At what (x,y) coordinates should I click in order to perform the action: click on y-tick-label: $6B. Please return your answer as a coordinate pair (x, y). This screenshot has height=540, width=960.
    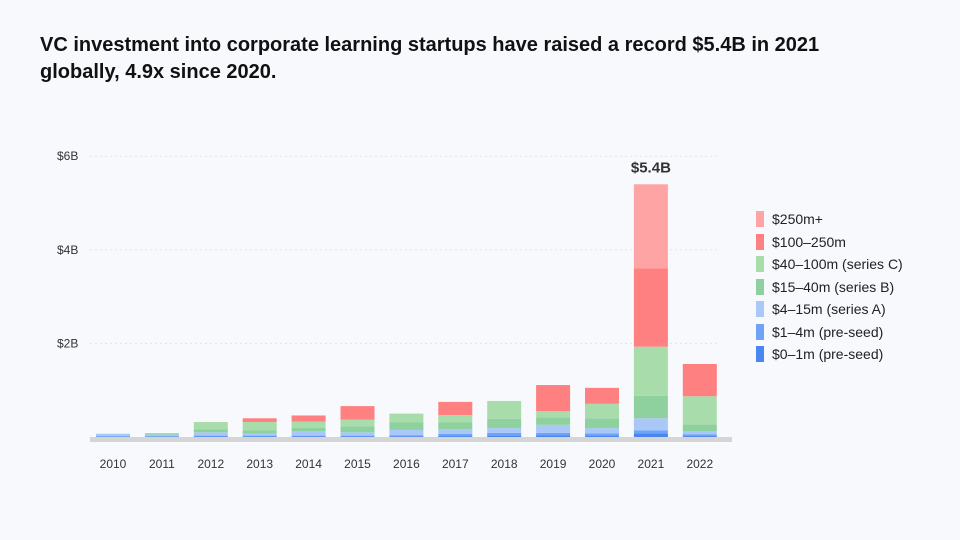
    Looking at the image, I should click on (67, 156).